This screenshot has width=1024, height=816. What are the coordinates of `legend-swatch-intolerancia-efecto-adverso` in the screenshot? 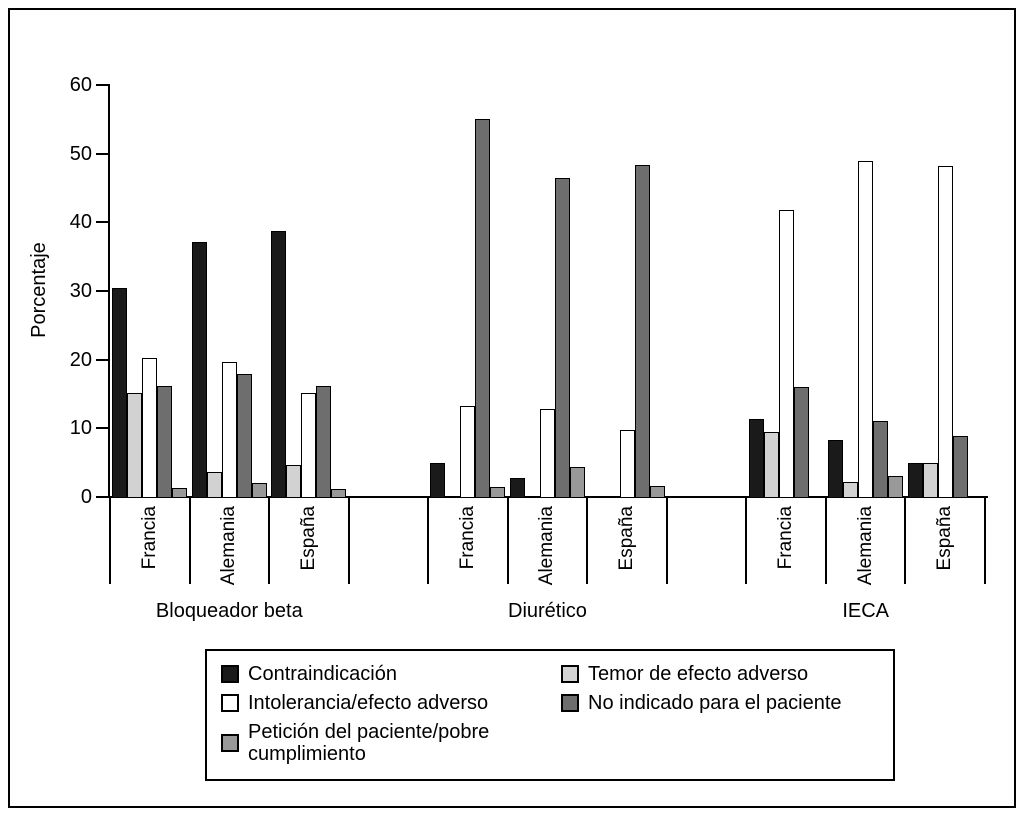 It's located at (230, 703).